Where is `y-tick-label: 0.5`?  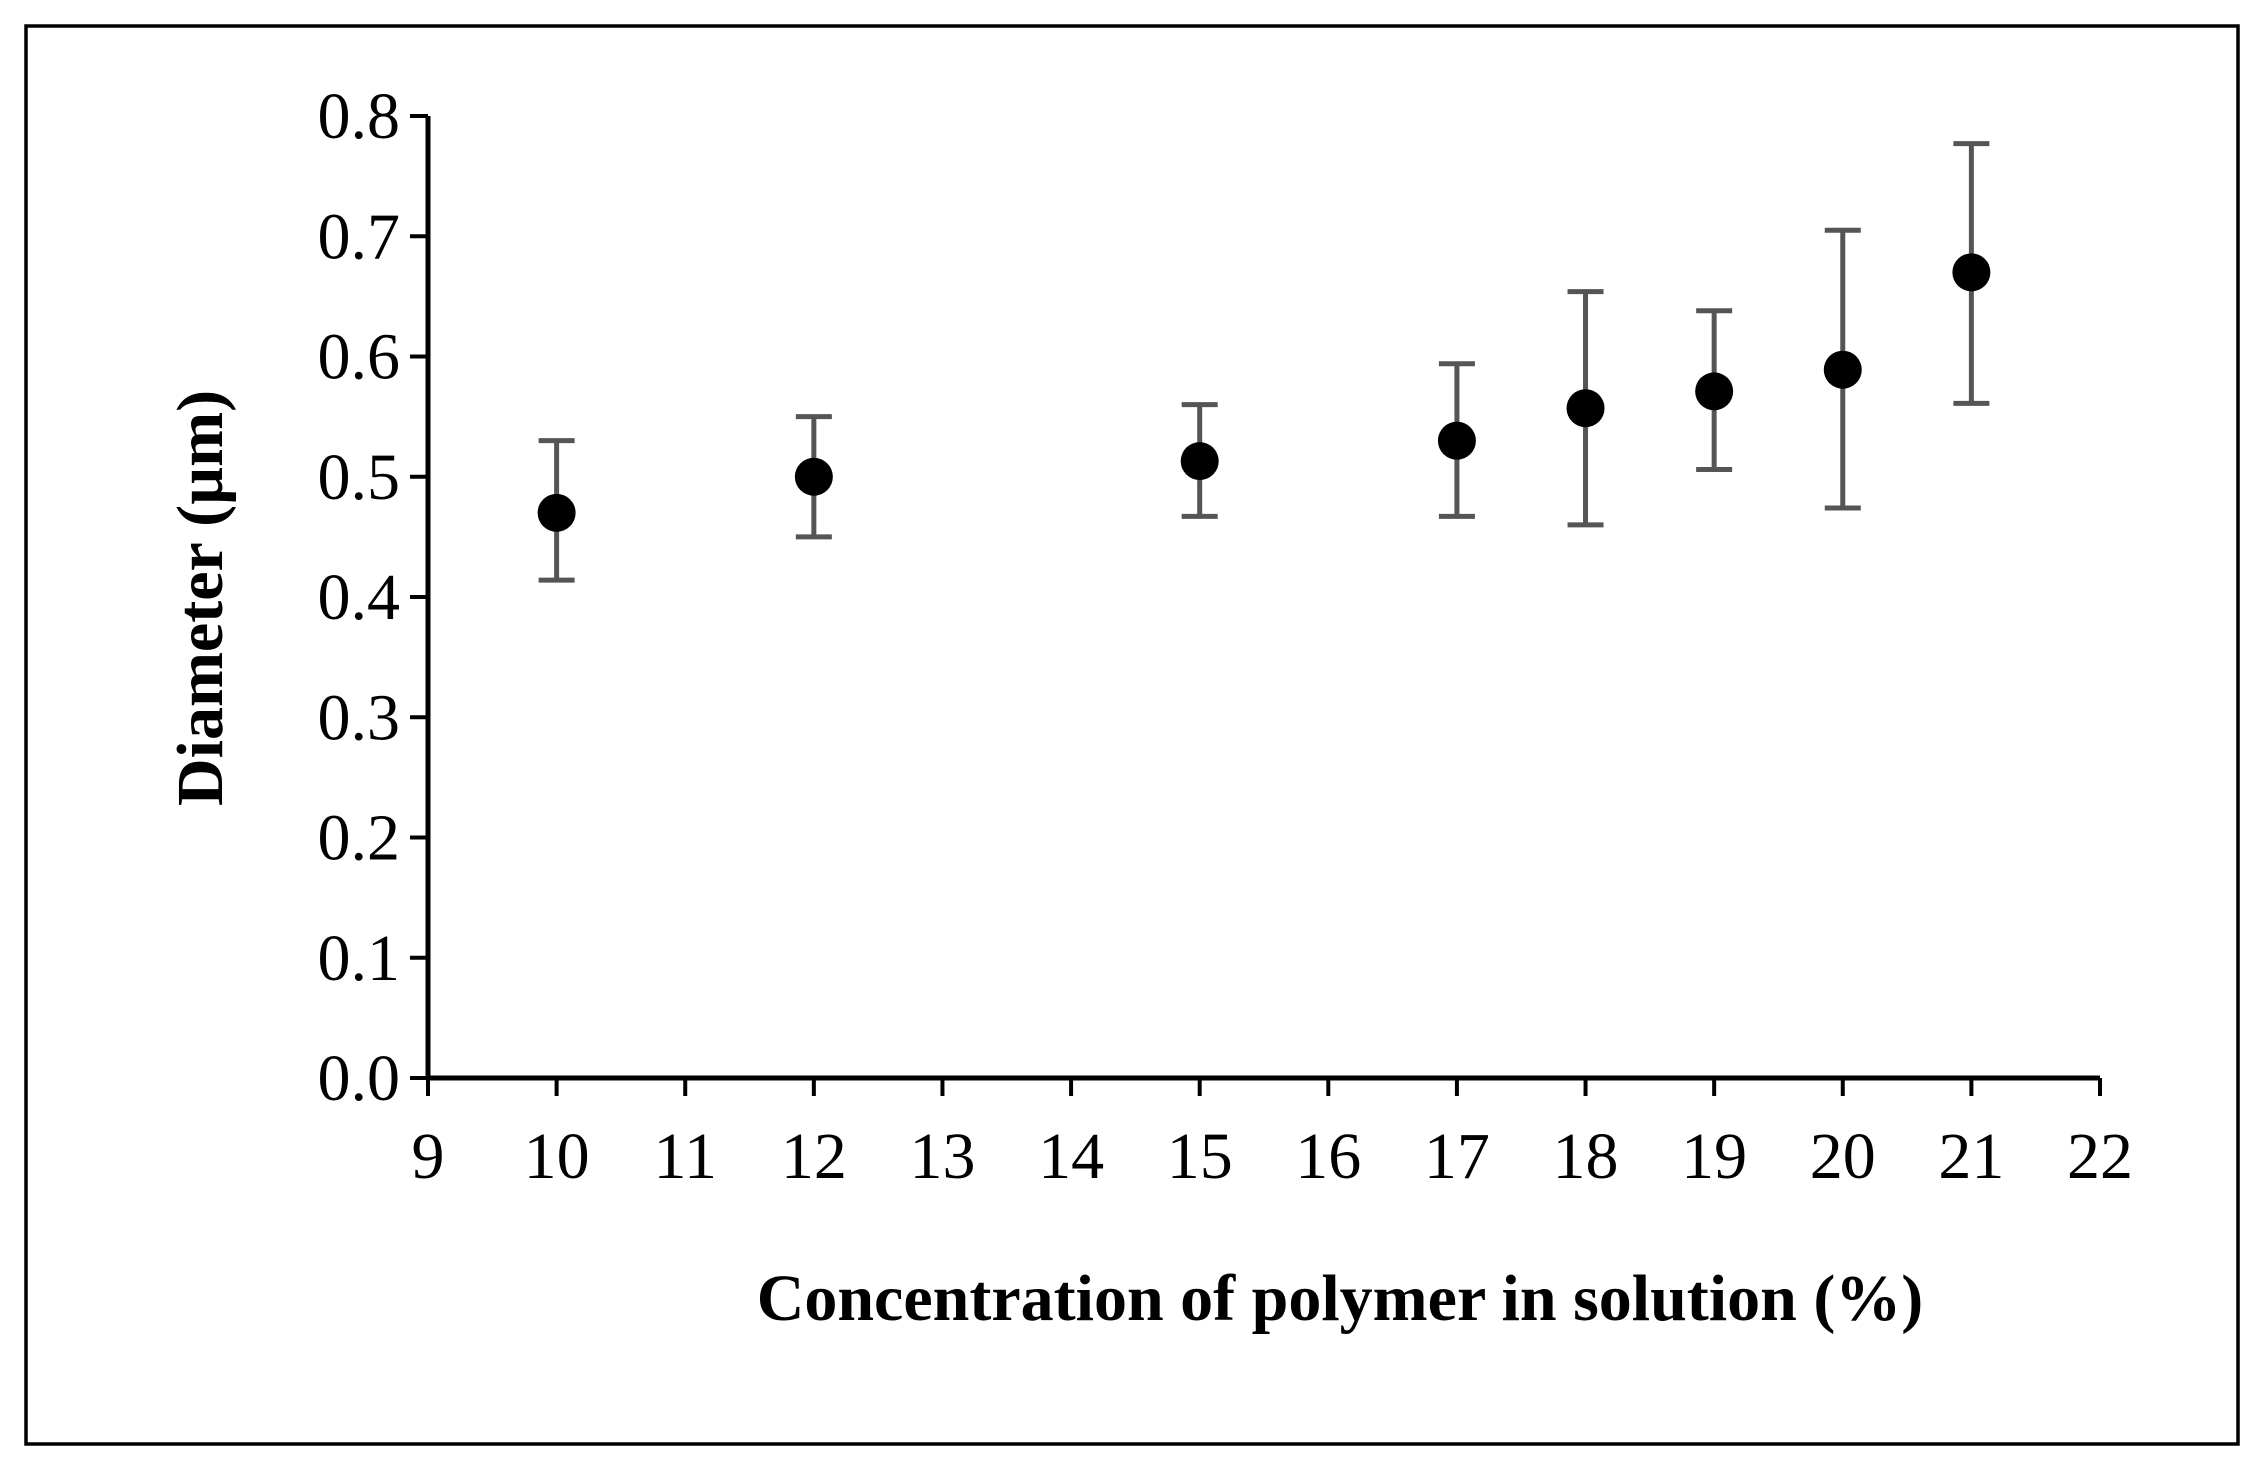 y-tick-label: 0.5 is located at coordinates (359, 477).